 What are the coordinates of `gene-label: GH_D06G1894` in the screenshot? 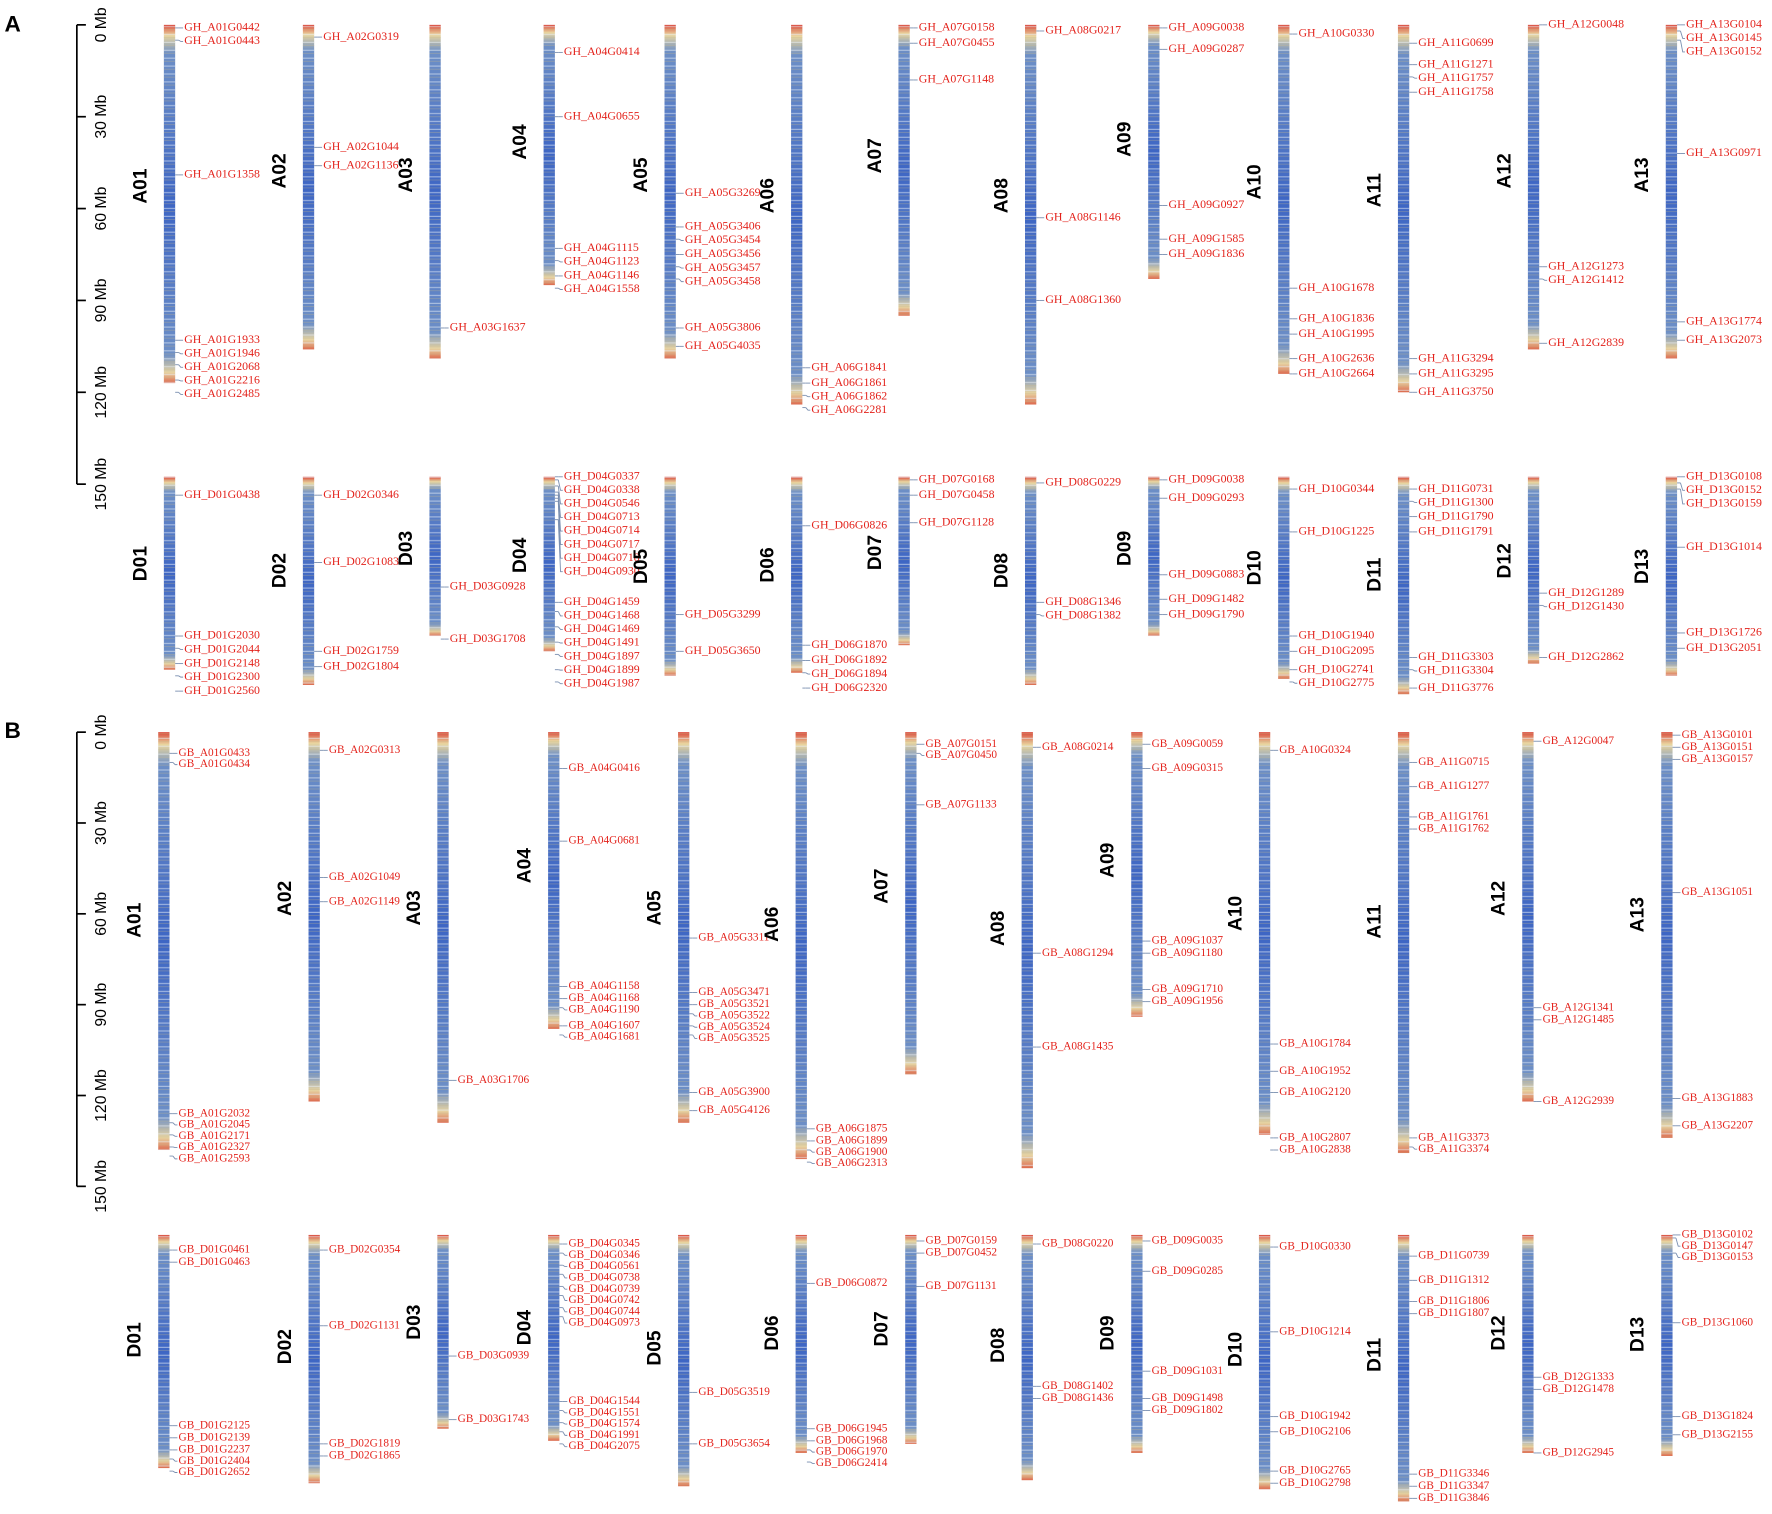 It's located at (849, 673).